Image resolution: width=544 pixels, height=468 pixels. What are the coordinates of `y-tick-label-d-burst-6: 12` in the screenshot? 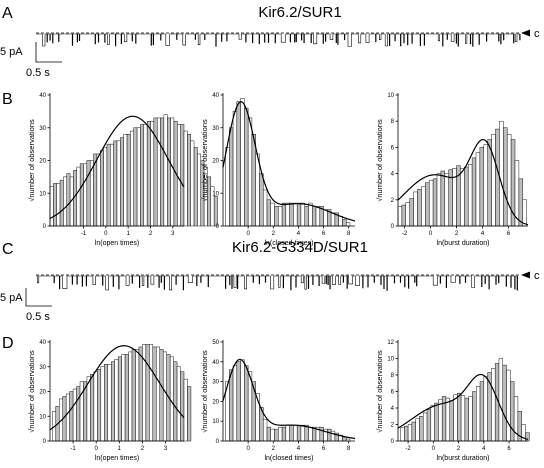 It's located at (390, 343).